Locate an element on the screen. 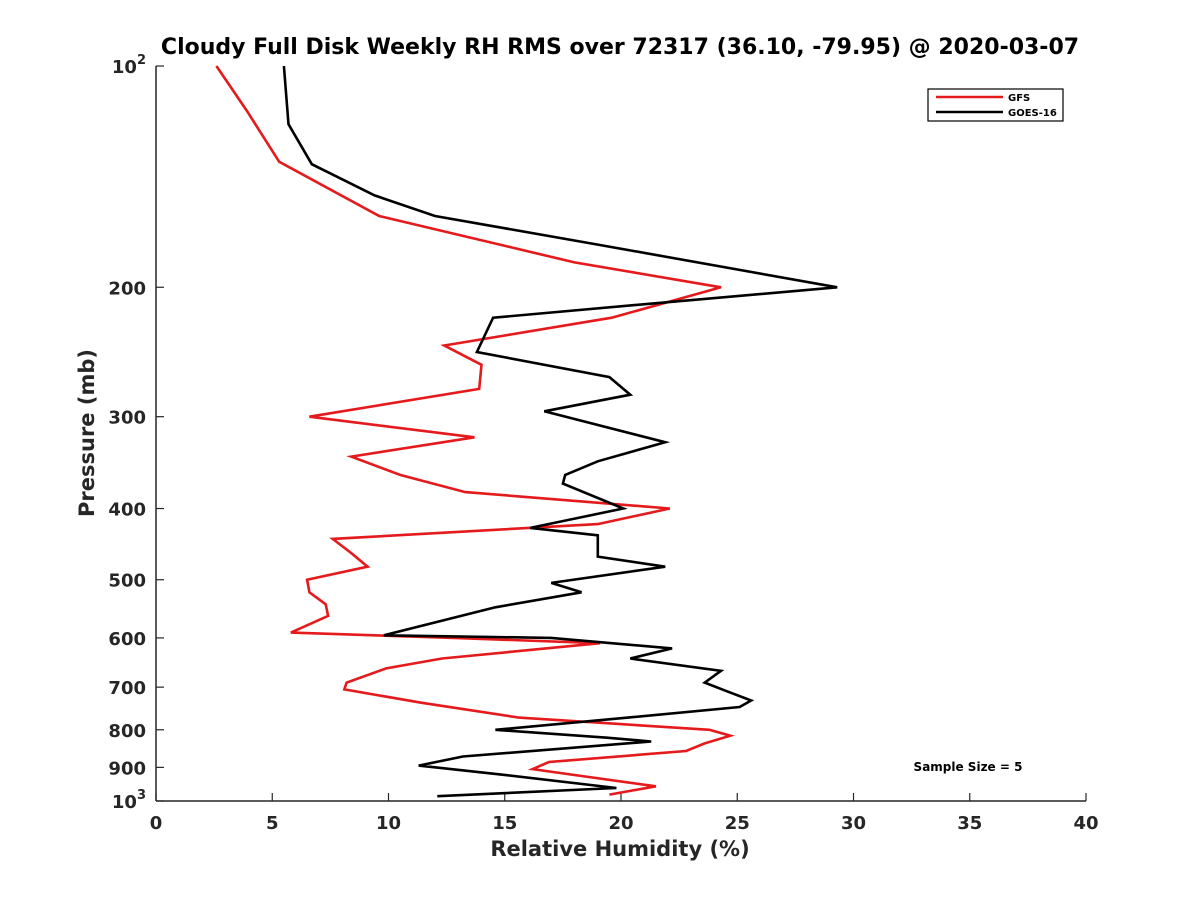 This screenshot has height=900, width=1200. sample-size-annotation: Sample Size = 5 is located at coordinates (968, 767).